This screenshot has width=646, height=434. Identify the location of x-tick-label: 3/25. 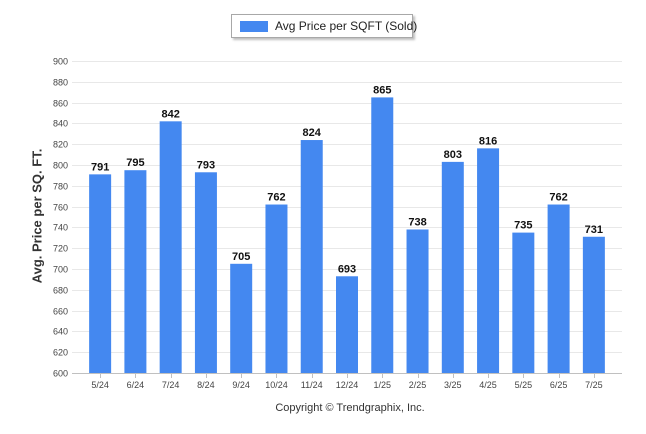
(453, 385).